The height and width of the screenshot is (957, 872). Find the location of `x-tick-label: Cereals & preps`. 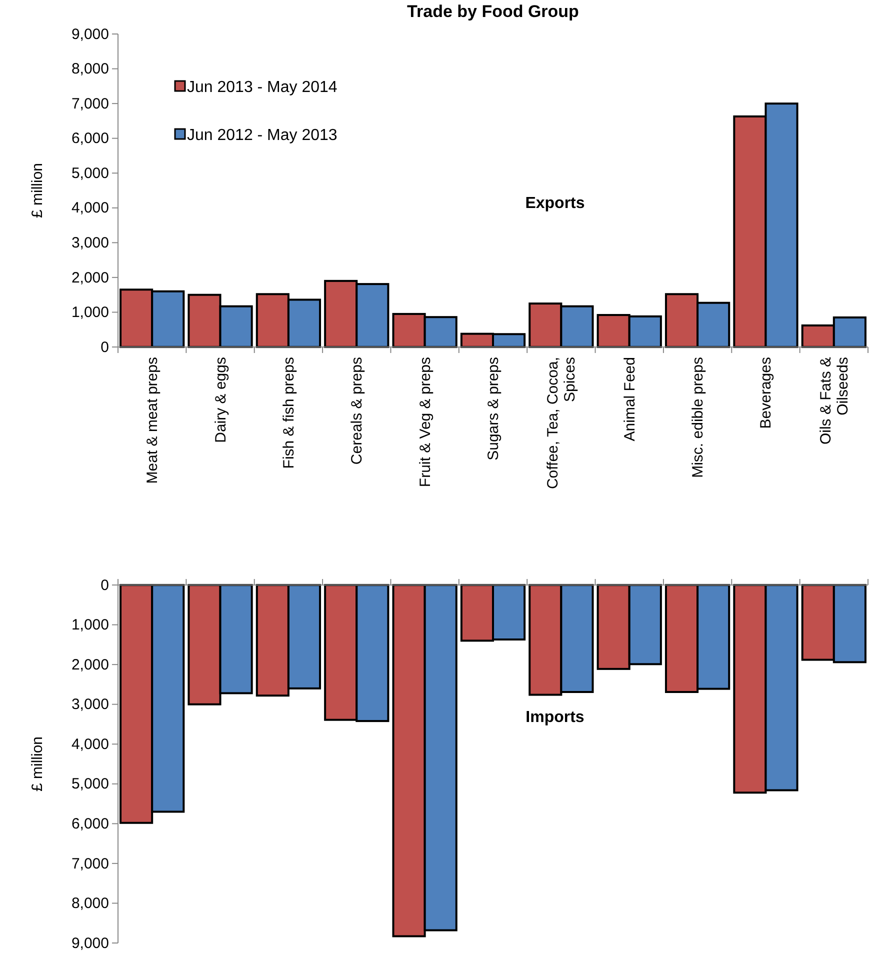

x-tick-label: Cereals & preps is located at coordinates (357, 411).